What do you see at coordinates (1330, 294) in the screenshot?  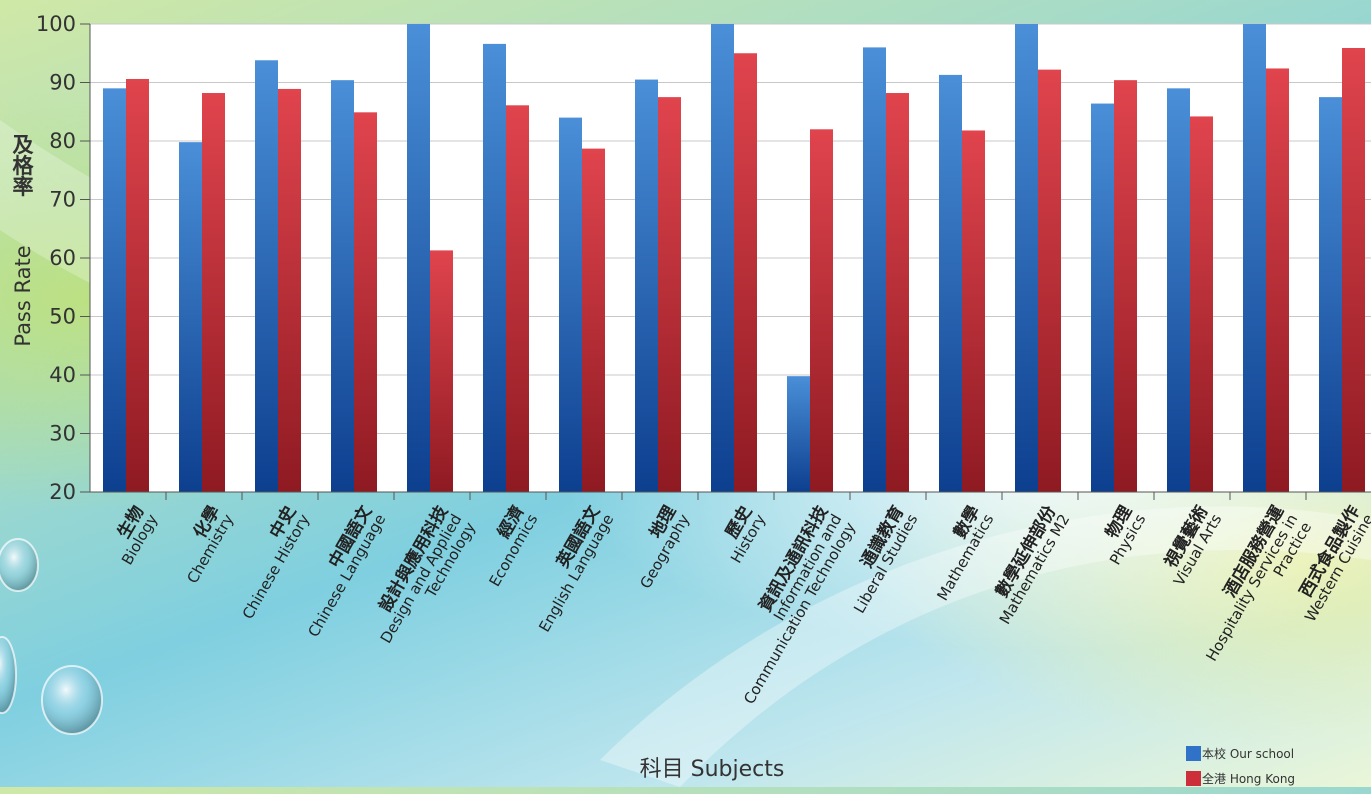 I see `bar-our-school-western-cuisine` at bounding box center [1330, 294].